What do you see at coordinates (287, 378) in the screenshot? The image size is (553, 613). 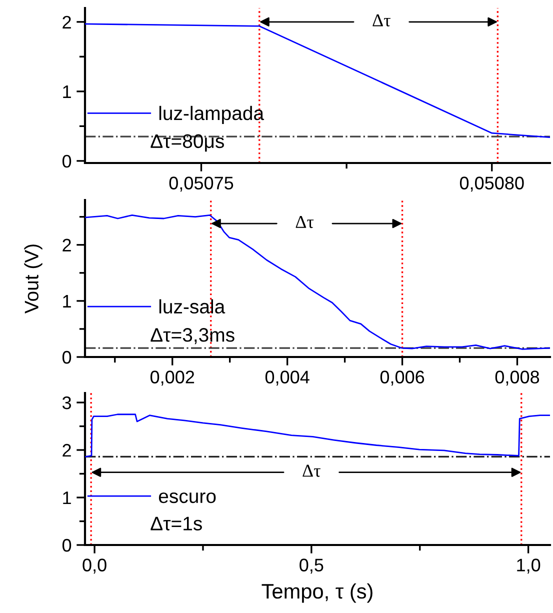 I see `x-tick-label: 0,004` at bounding box center [287, 378].